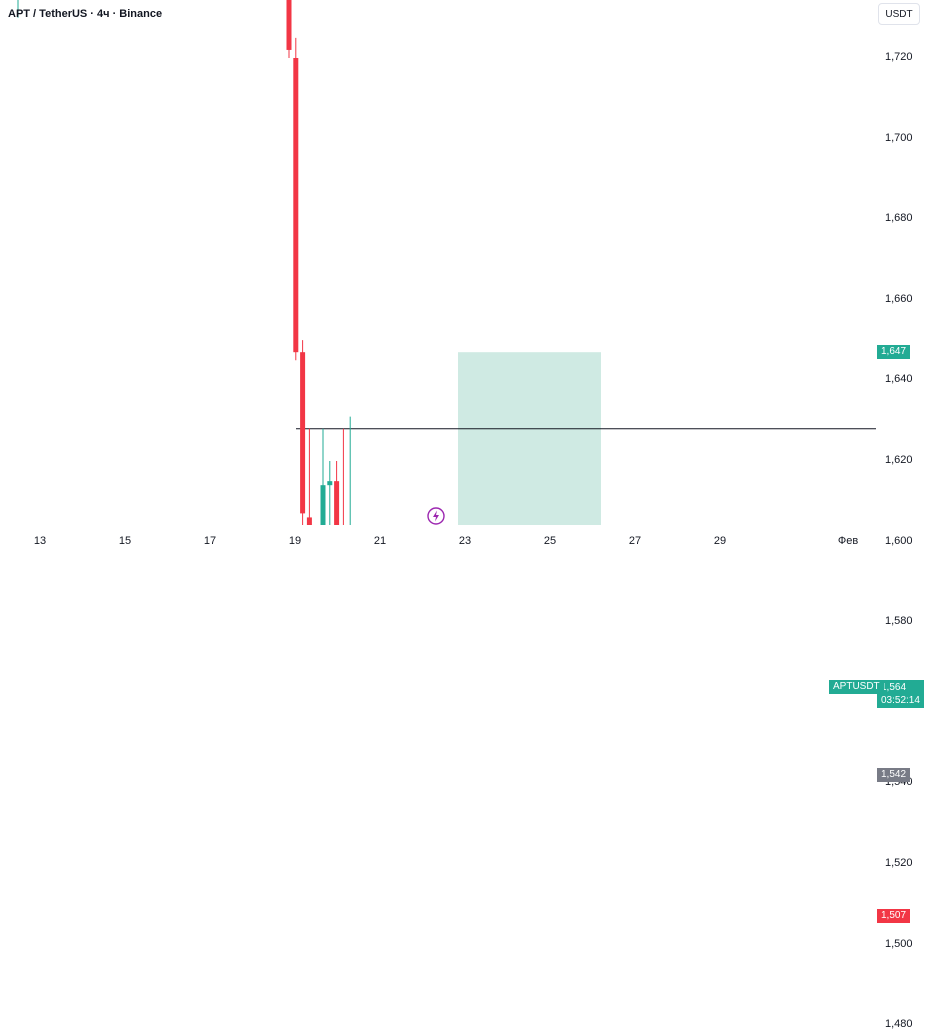 The width and height of the screenshot is (932, 1030). Describe the element at coordinates (900, 700) in the screenshot. I see `bar-countdown: 03:52:14` at that location.